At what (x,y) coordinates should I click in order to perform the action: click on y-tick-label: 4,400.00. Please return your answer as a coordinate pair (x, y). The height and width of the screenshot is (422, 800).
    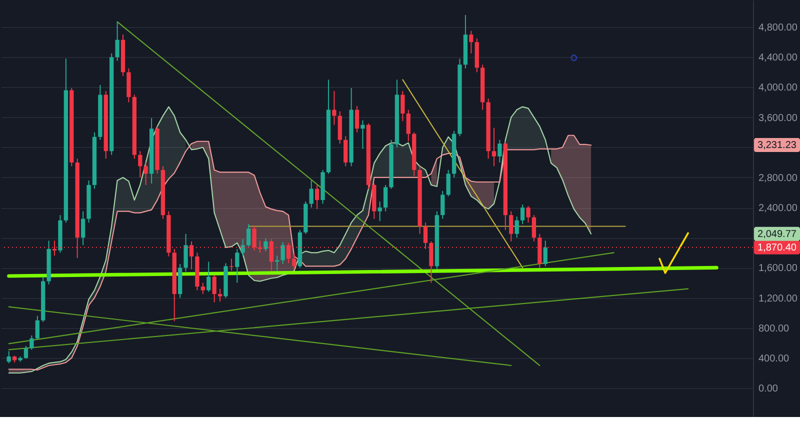
    Looking at the image, I should click on (778, 58).